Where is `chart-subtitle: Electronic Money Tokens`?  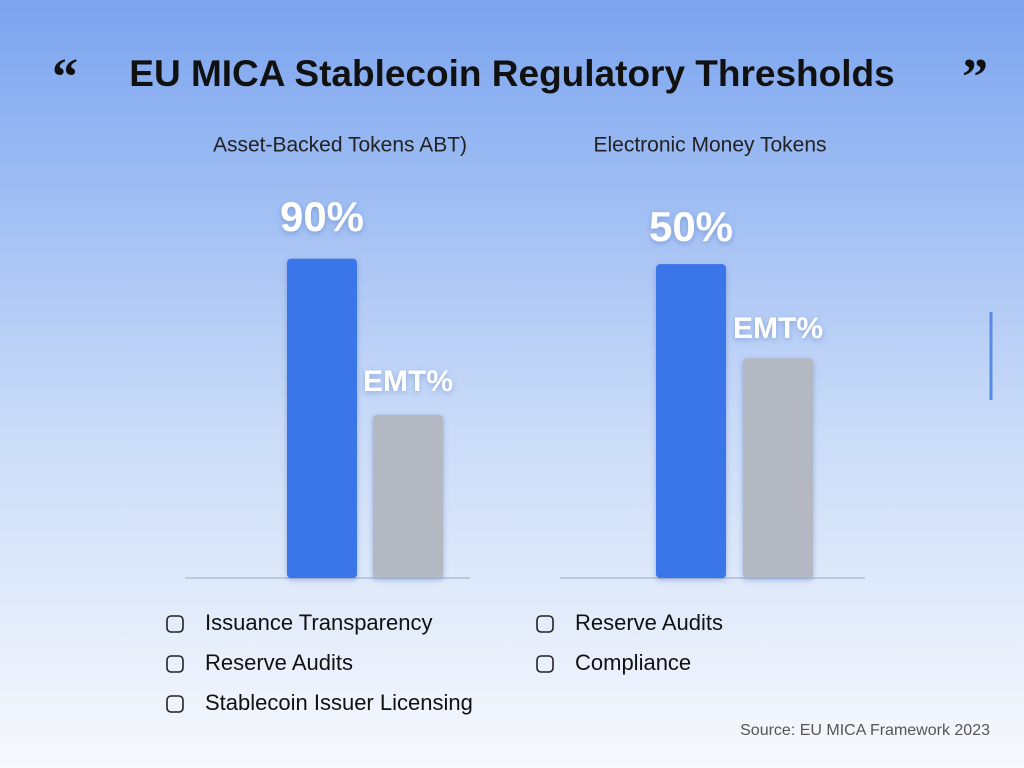
chart-subtitle: Electronic Money Tokens is located at coordinates (709, 145).